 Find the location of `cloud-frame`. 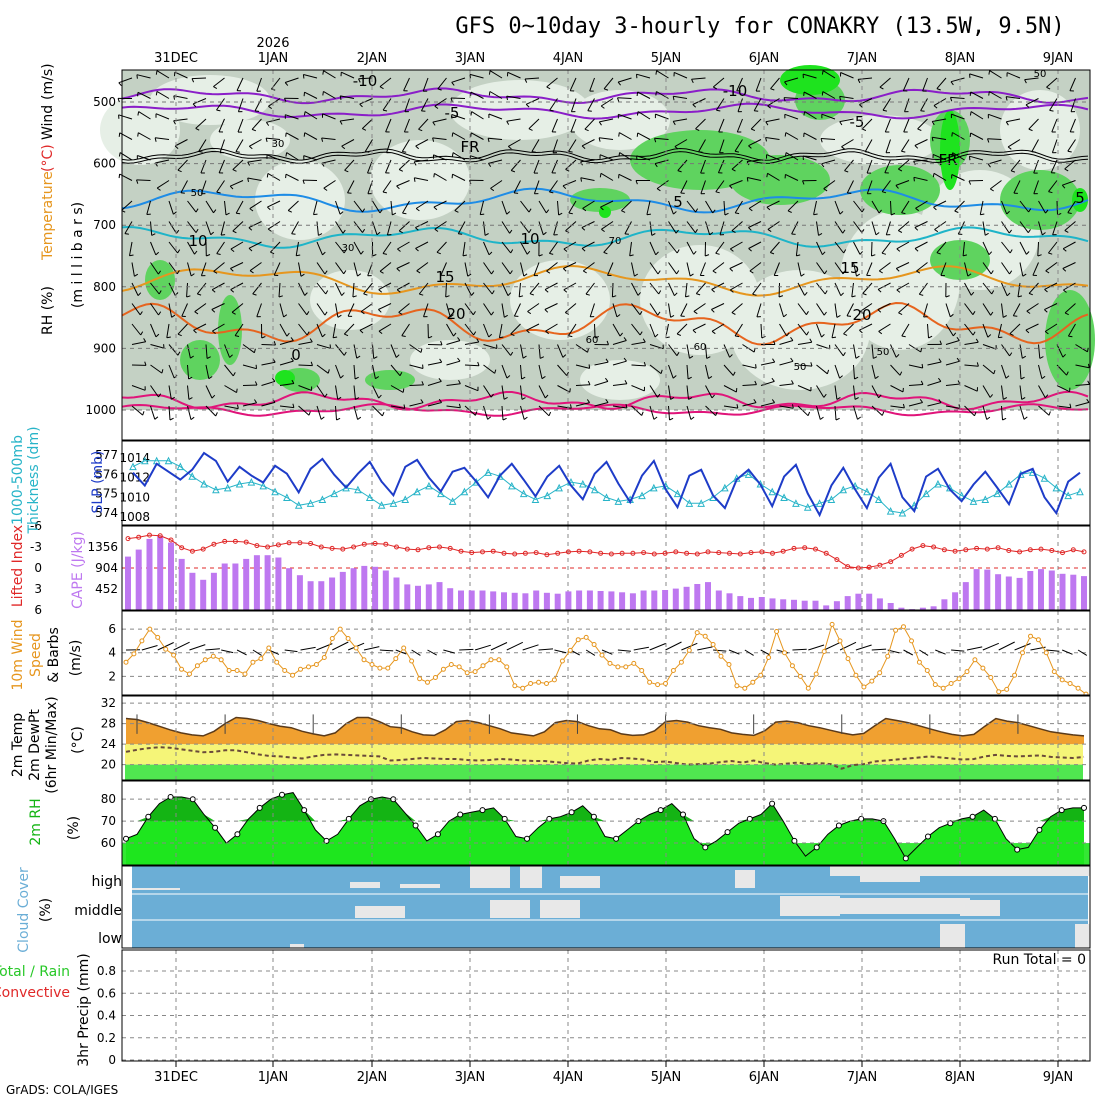

cloud-frame is located at coordinates (606, 907).